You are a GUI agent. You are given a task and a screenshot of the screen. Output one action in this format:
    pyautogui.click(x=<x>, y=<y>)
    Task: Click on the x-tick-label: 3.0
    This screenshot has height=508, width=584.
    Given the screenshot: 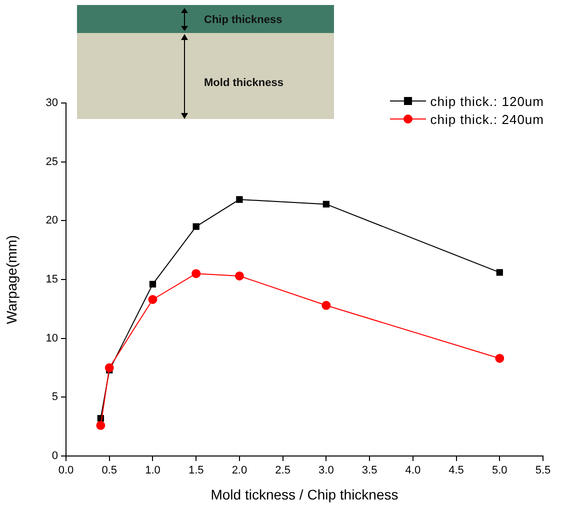 What is the action you would take?
    pyautogui.click(x=326, y=470)
    